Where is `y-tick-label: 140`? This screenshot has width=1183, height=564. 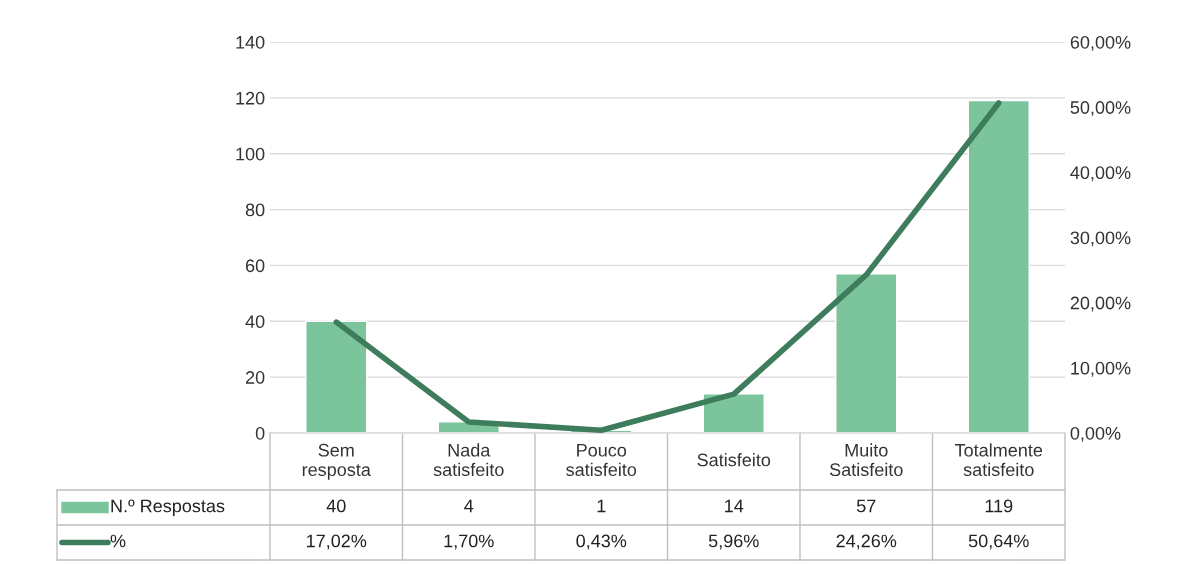
y-tick-label: 140 is located at coordinates (250, 42).